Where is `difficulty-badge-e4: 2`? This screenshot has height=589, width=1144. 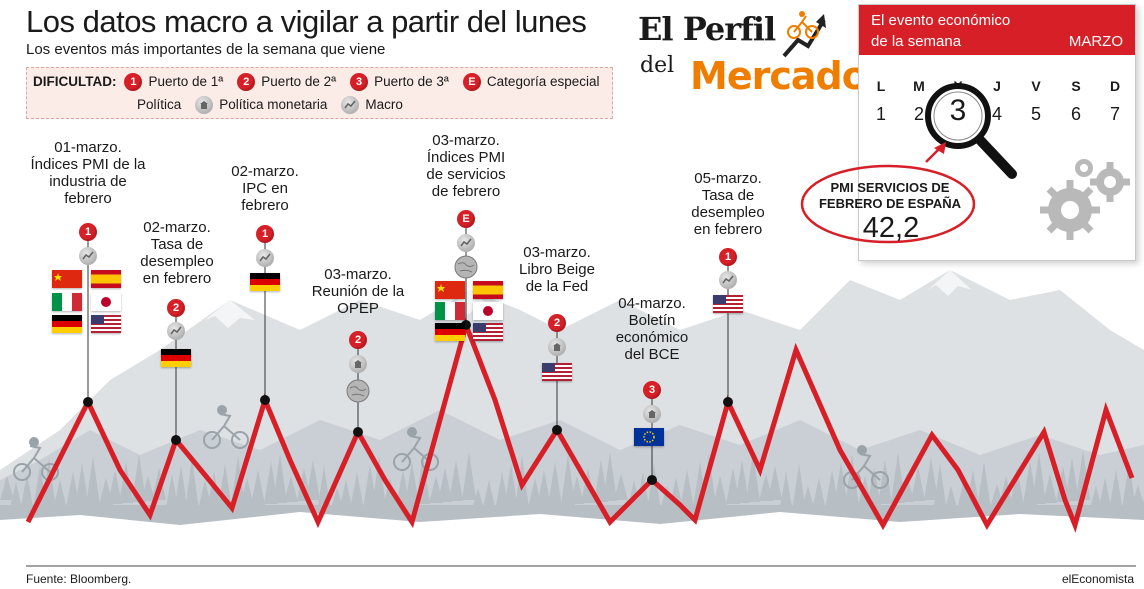 difficulty-badge-e4: 2 is located at coordinates (358, 340).